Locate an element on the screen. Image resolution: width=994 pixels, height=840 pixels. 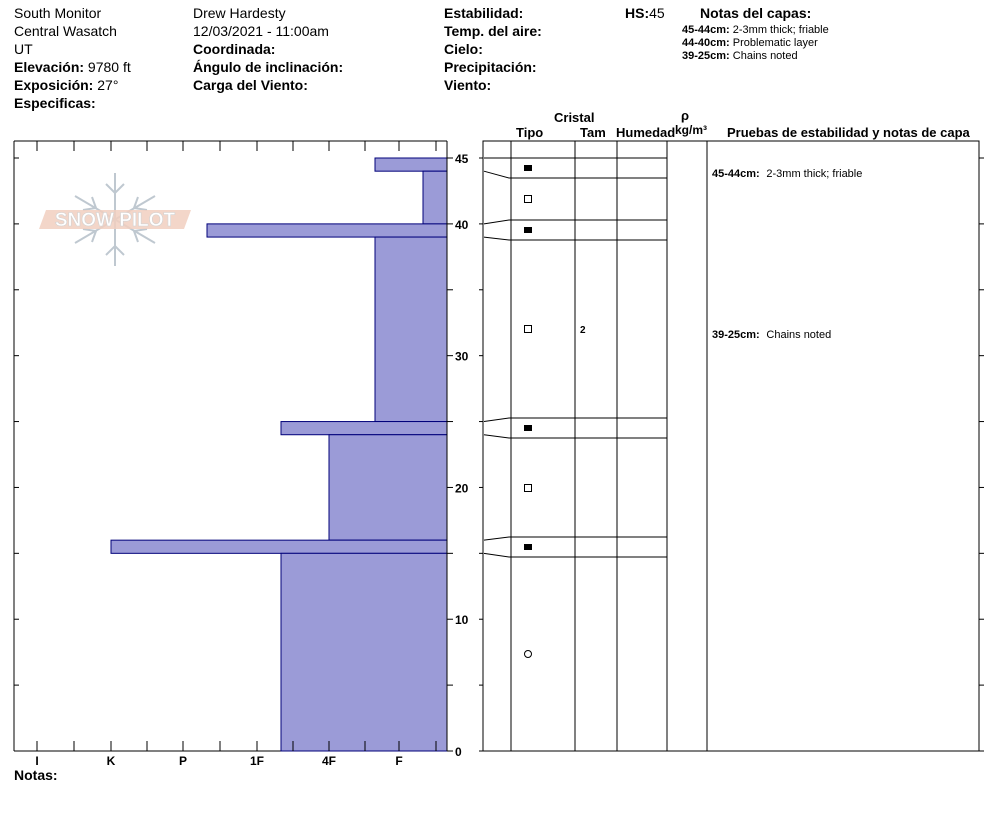
height-tick-label: 45 is located at coordinates (462, 159).